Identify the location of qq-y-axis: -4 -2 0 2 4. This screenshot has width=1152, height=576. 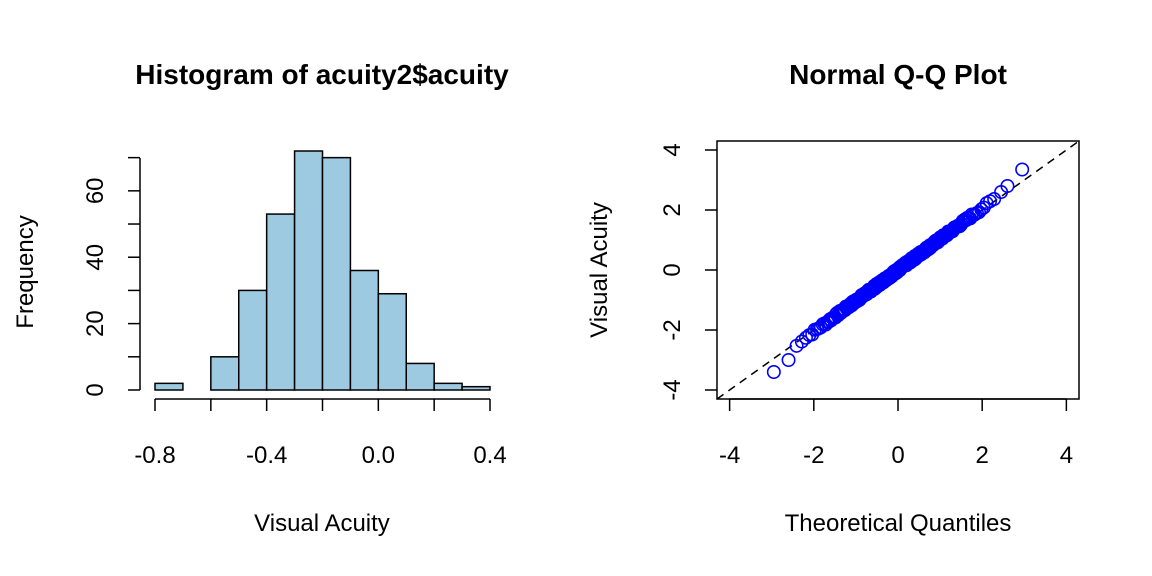
(688, 272).